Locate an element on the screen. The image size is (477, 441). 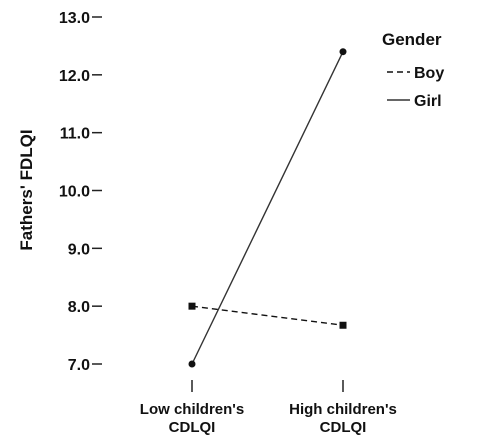
x-category-label: Low children's is located at coordinates (192, 409).